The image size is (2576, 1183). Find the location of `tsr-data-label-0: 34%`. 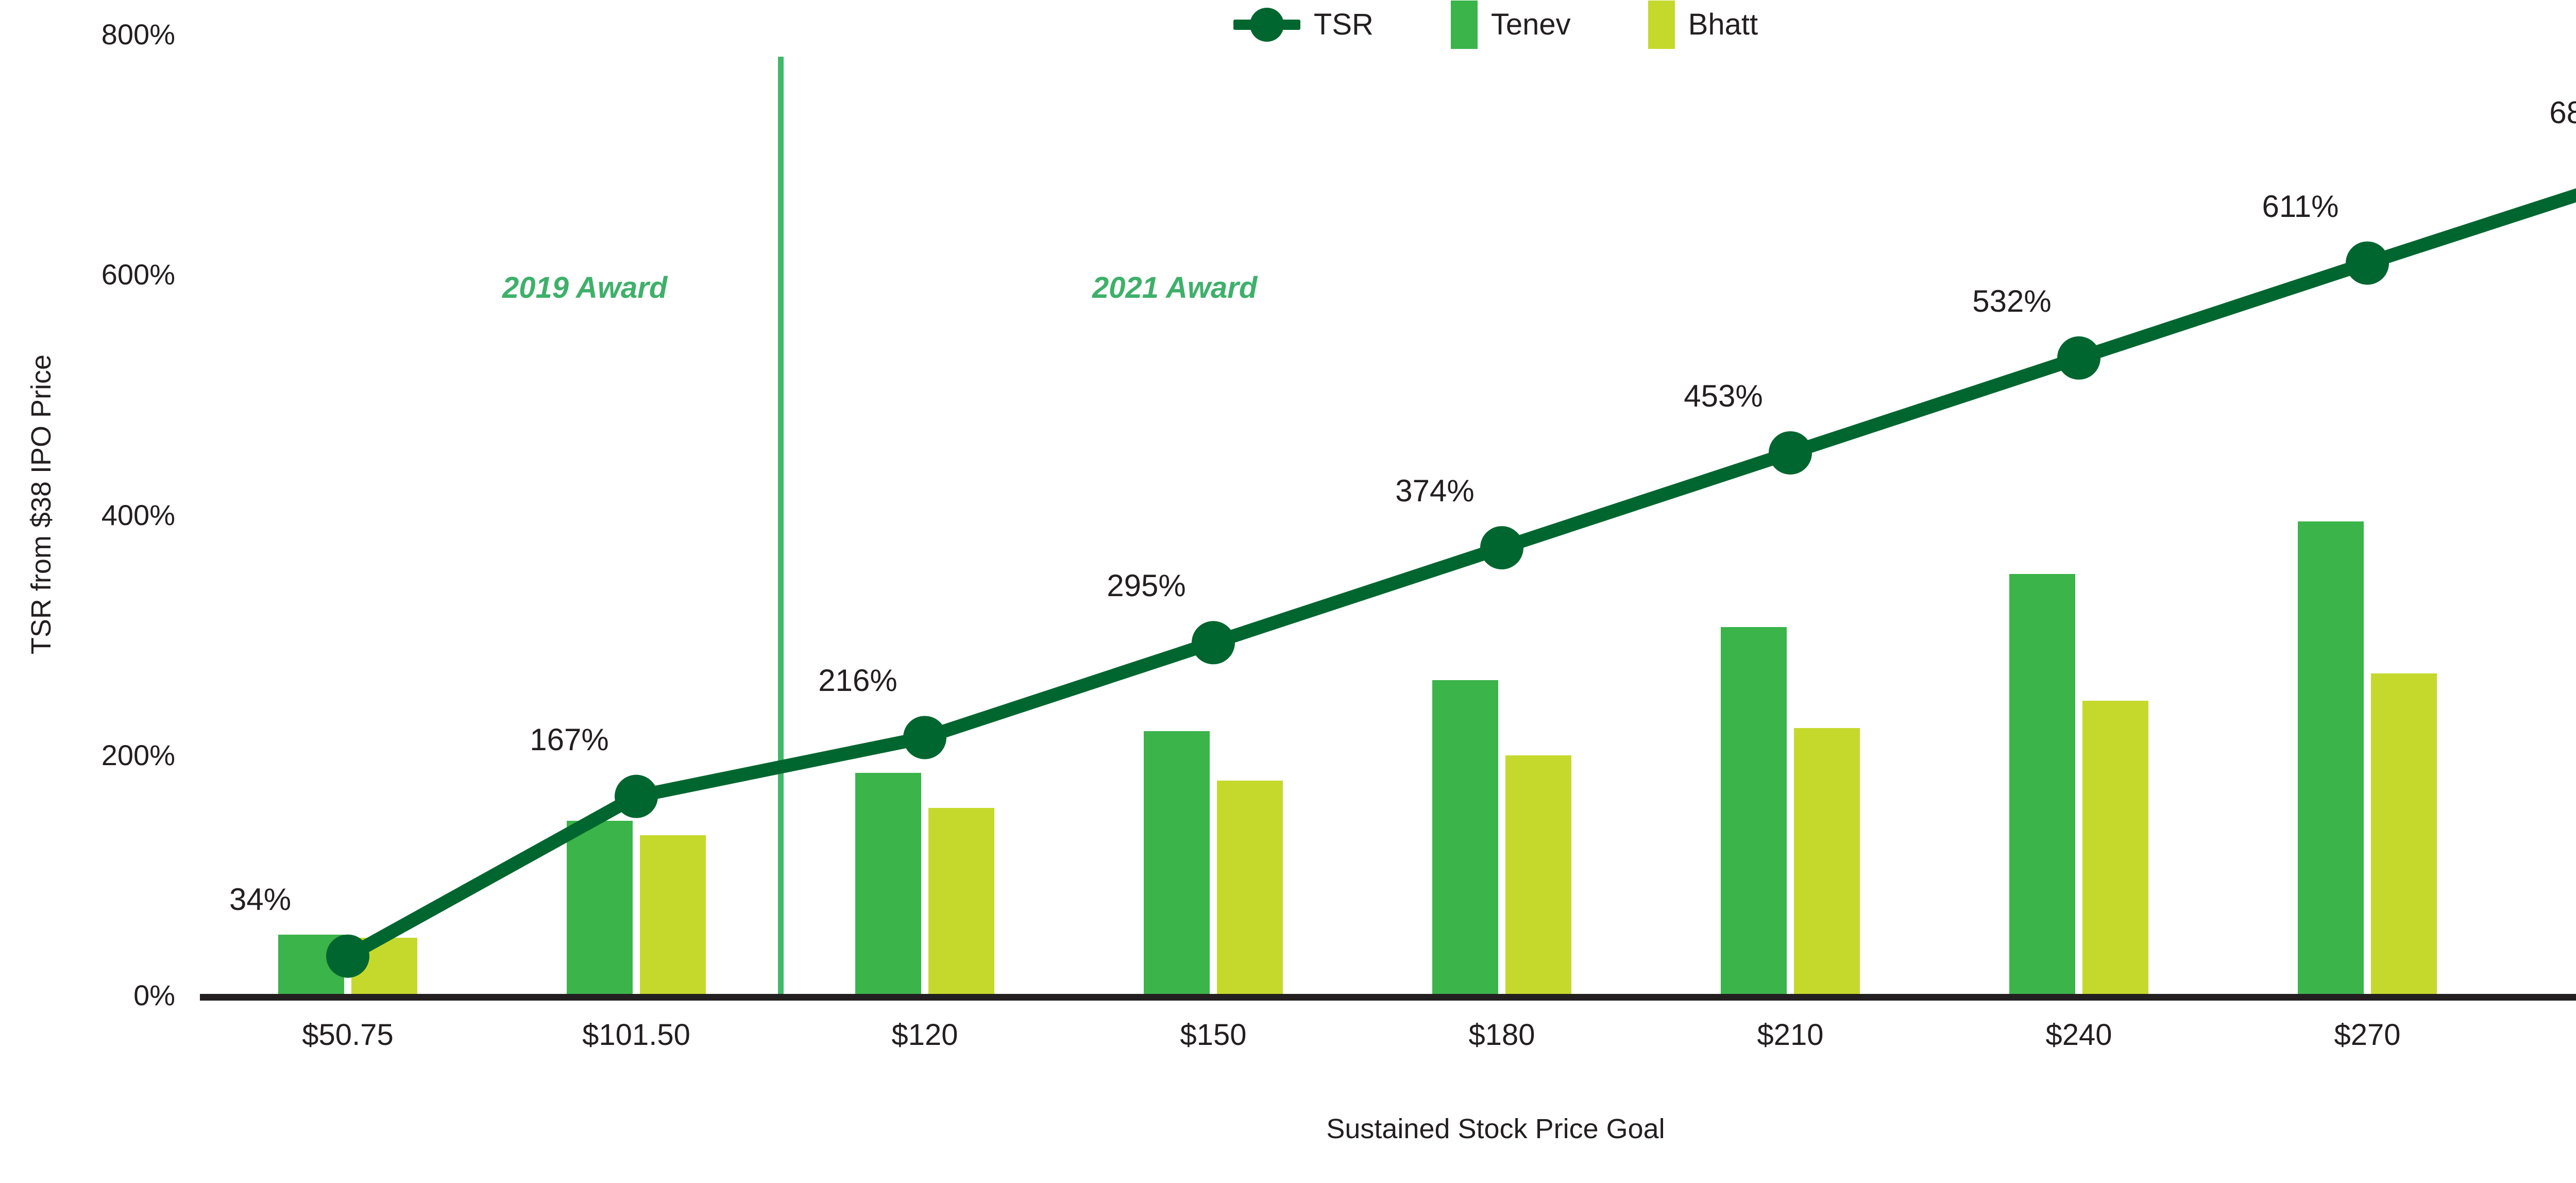

tsr-data-label-0: 34% is located at coordinates (260, 899).